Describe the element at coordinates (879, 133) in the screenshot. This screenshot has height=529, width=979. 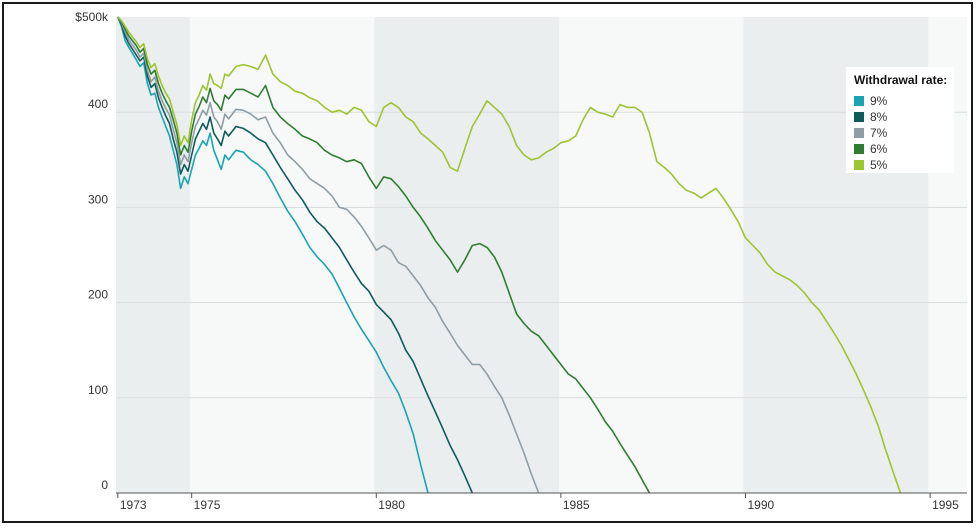
I see `legend-label: 7%` at that location.